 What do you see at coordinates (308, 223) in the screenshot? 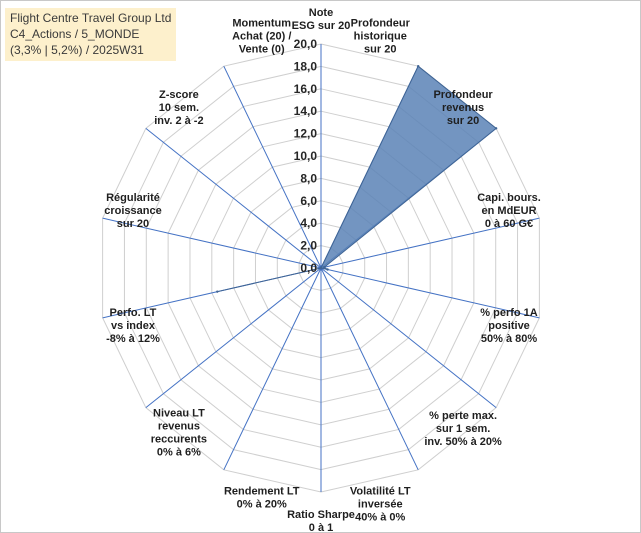
I see `tick-label: 4,0` at bounding box center [308, 223].